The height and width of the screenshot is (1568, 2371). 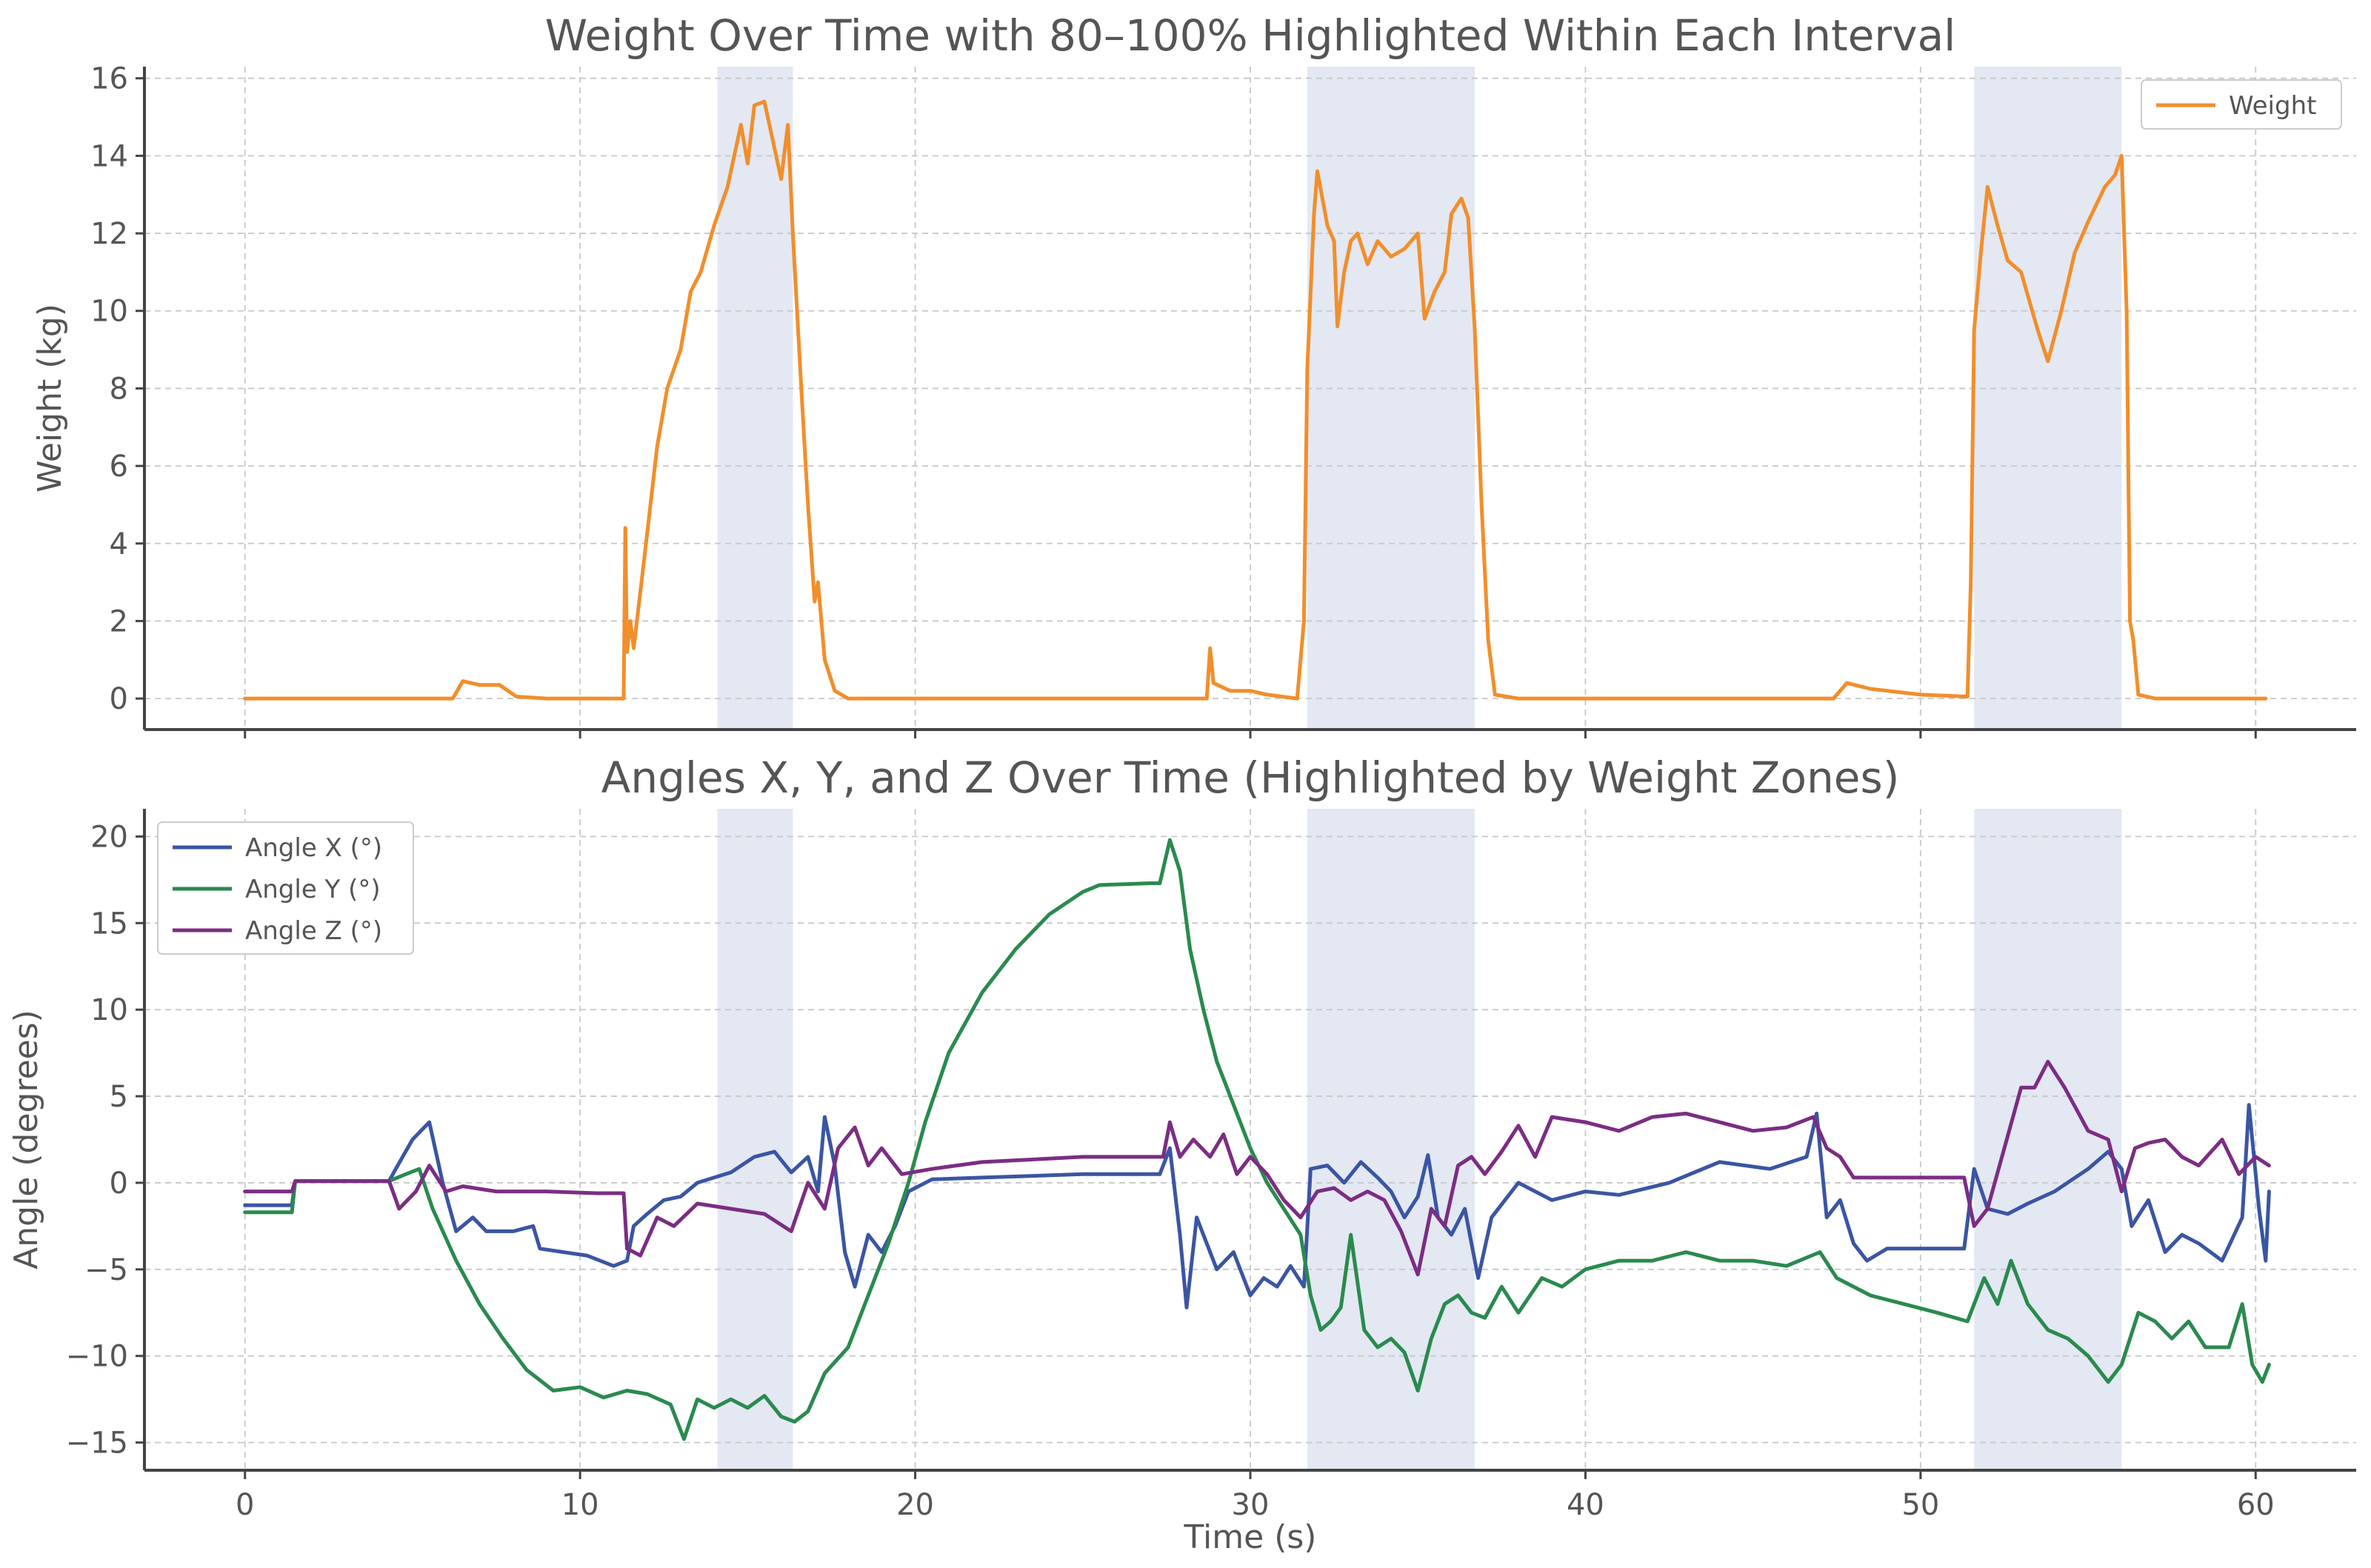 I want to click on angles-xtick-label: 40, so click(x=1585, y=1505).